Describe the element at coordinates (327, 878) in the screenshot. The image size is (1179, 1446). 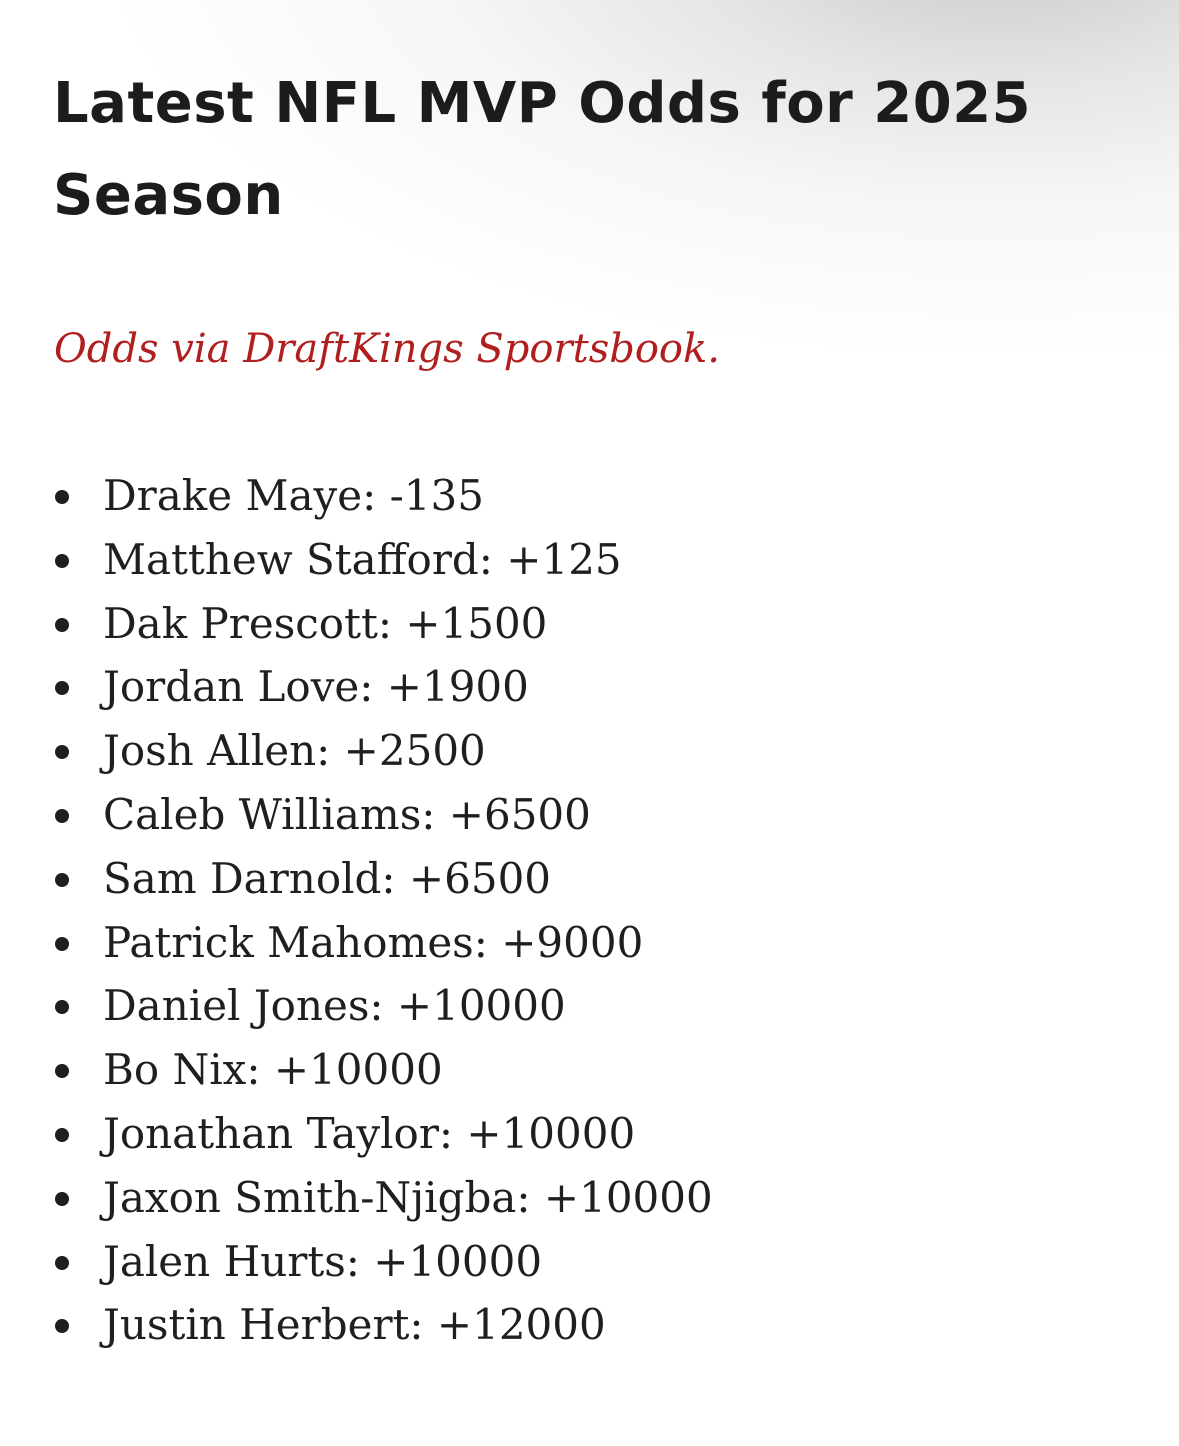
I see `odds-text: Sam Darnold: +6500` at that location.